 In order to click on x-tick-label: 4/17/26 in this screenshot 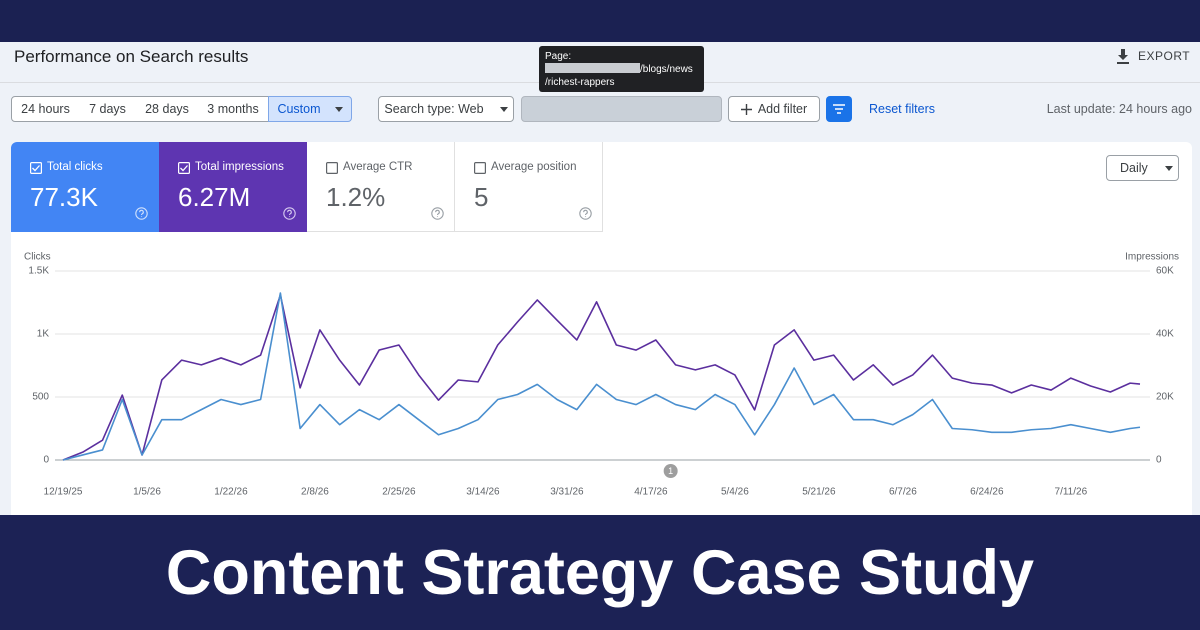, I will do `click(651, 492)`.